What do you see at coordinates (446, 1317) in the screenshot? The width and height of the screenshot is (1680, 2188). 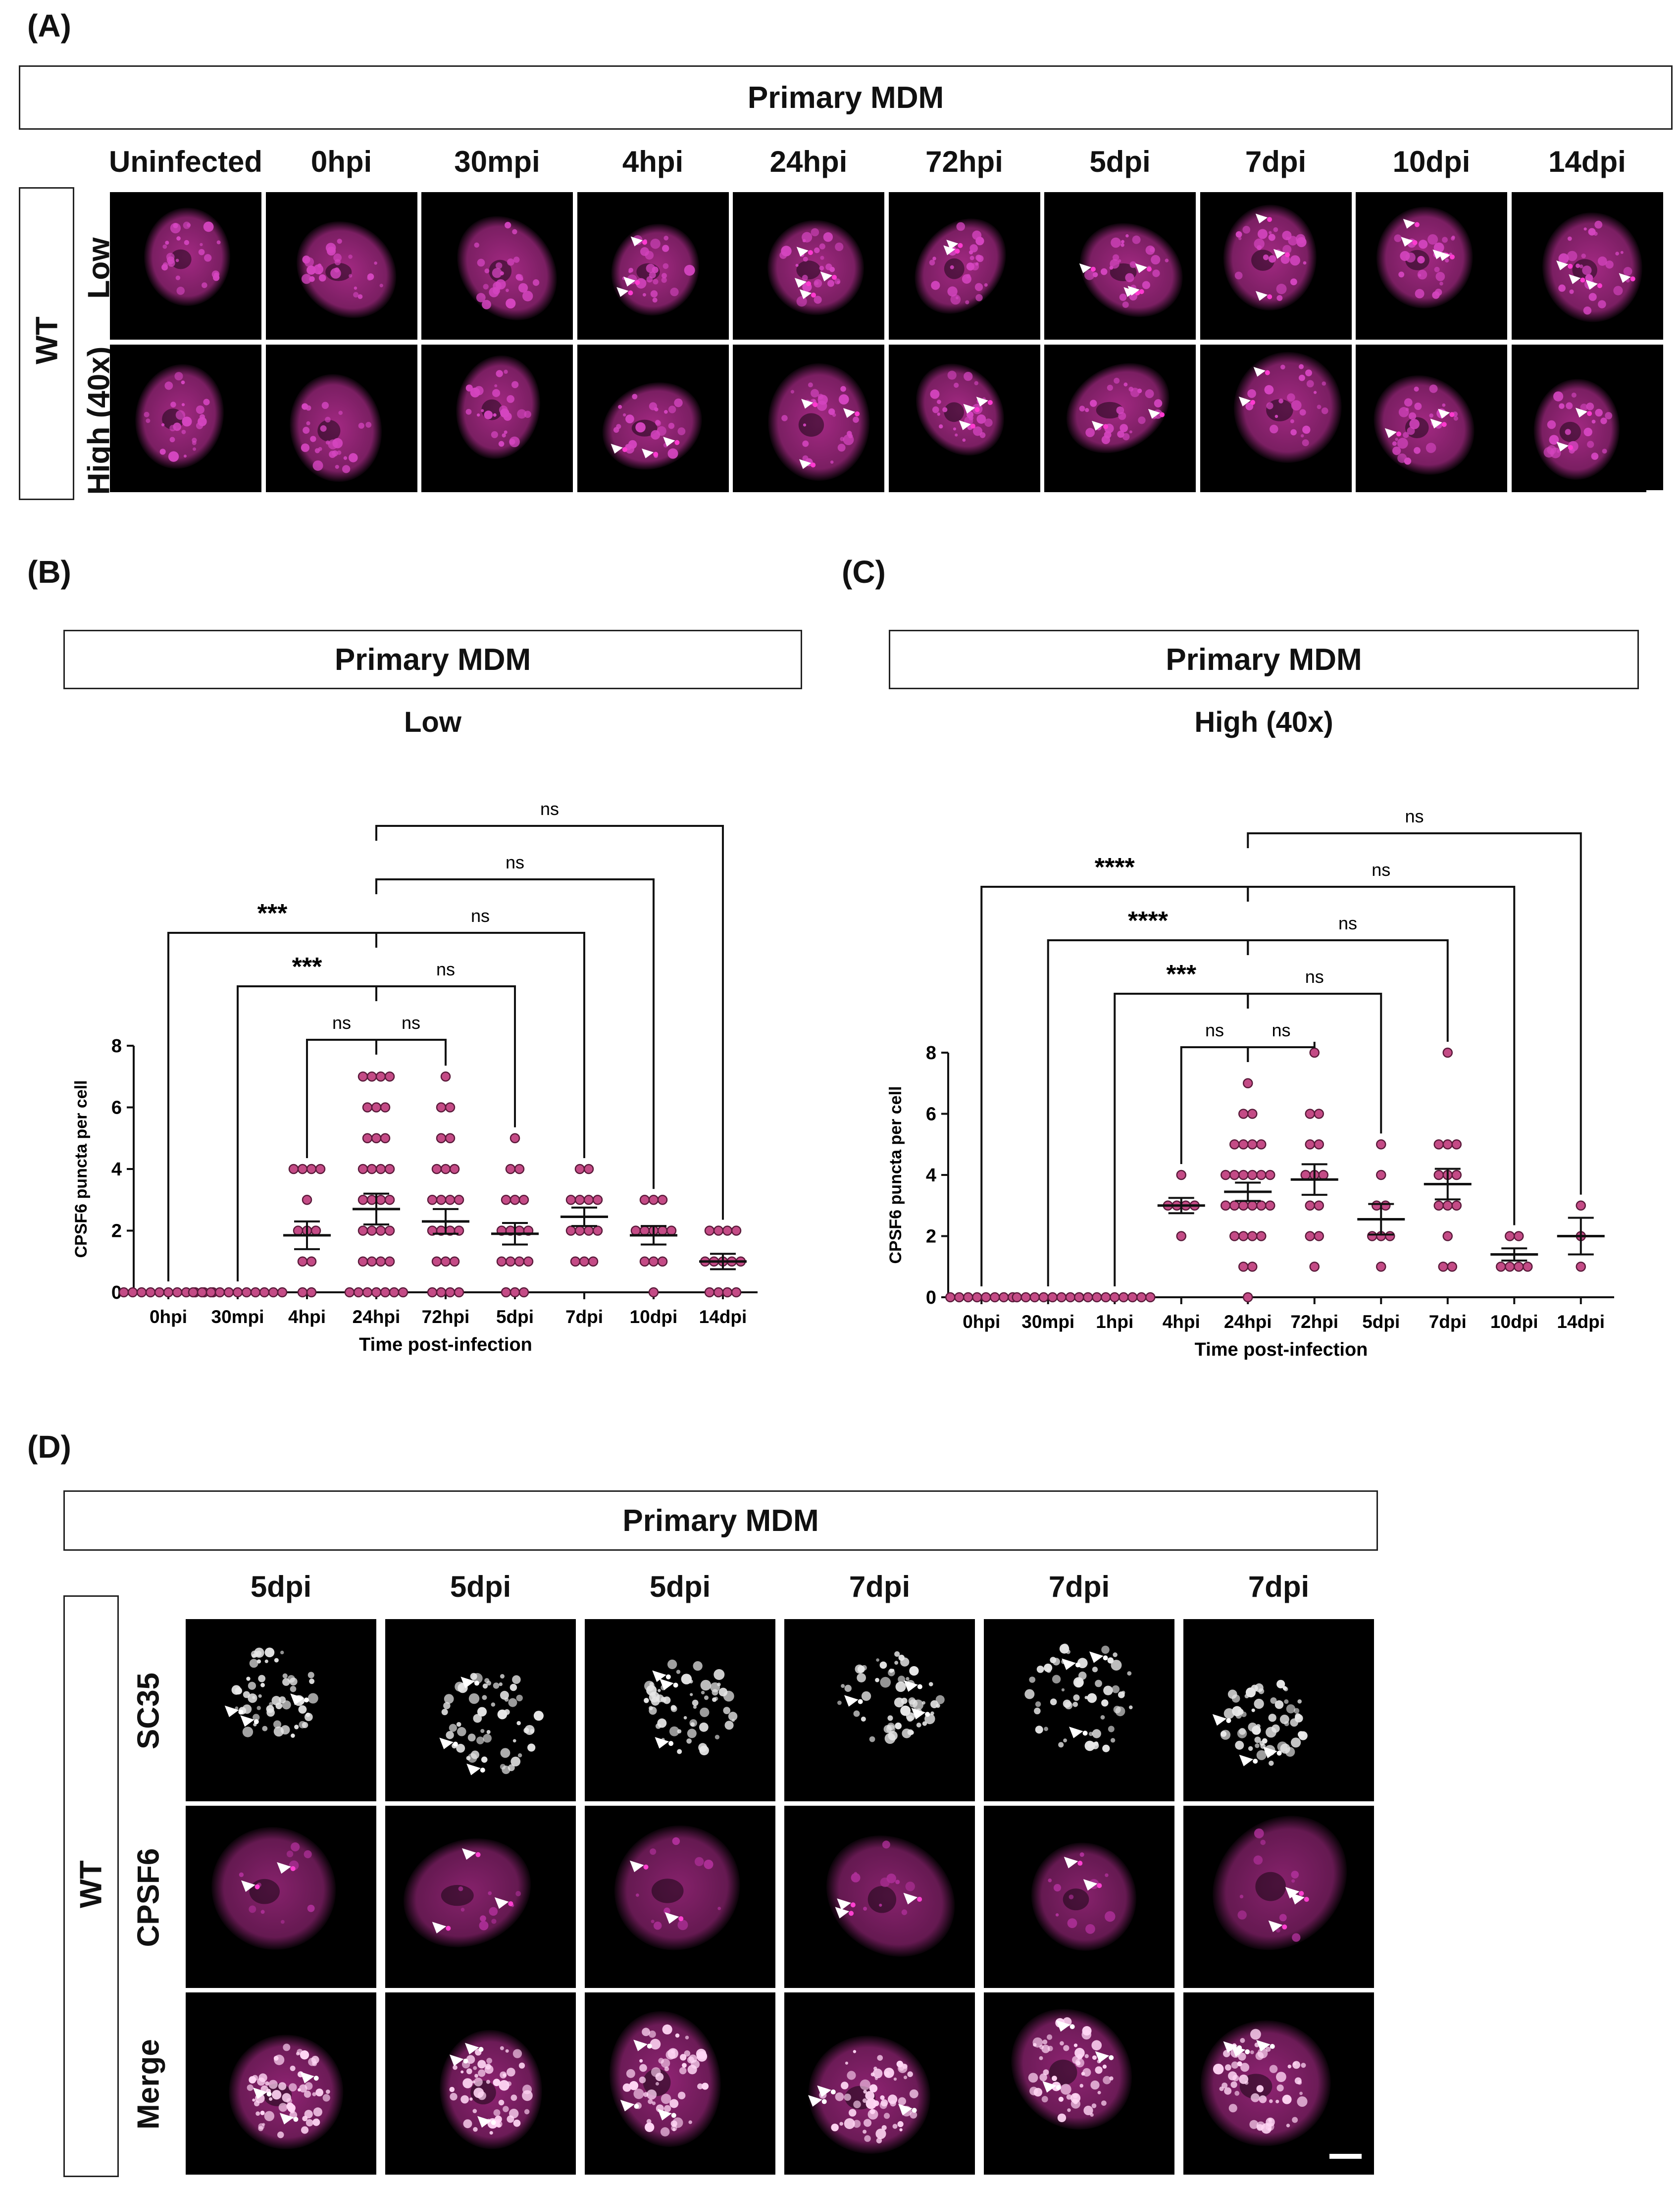 I see `x-tick-label: 72hpi` at bounding box center [446, 1317].